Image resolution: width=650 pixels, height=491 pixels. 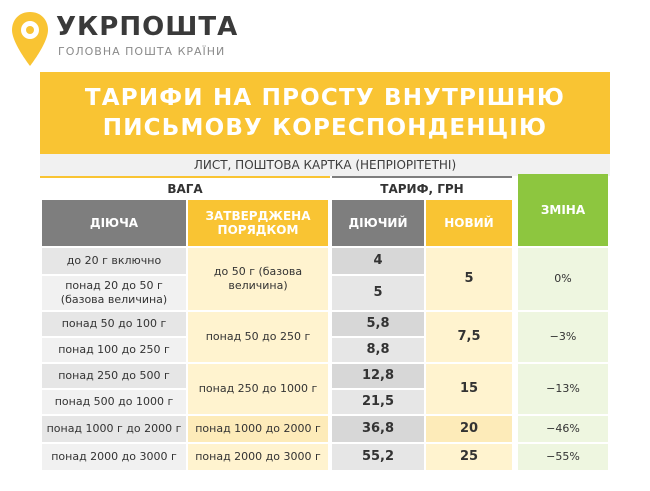 I want to click on table-row-current-tariff: 5,8, so click(x=378, y=324).